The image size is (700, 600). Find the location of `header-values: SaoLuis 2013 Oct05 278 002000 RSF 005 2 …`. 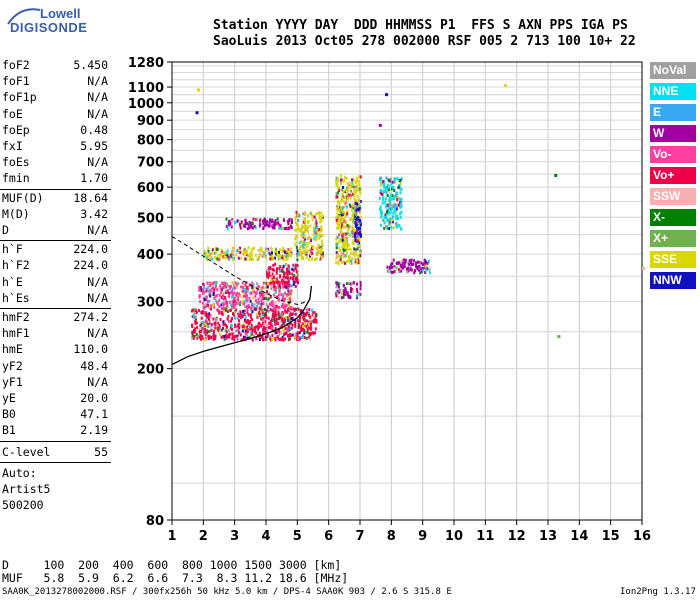

header-values: SaoLuis 2013 Oct05 278 002000 RSF 005 2 … is located at coordinates (424, 41).